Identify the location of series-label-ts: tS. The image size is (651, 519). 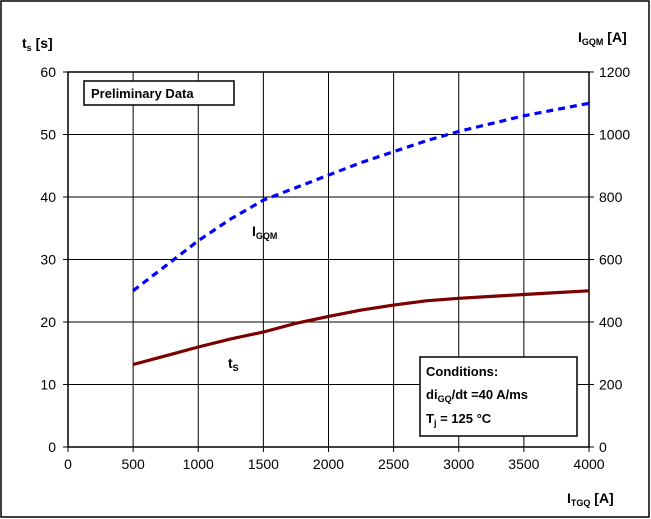
(233, 364).